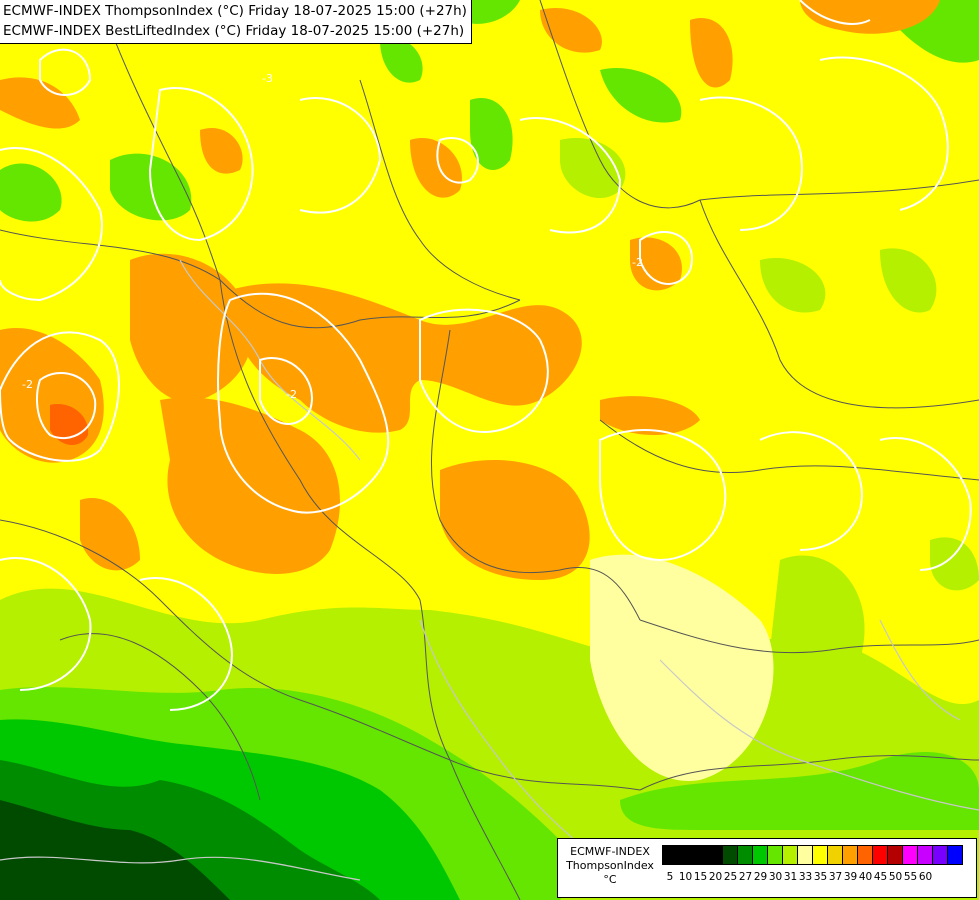 The height and width of the screenshot is (900, 979). What do you see at coordinates (925, 877) in the screenshot?
I see `legend-tick-label: 60` at bounding box center [925, 877].